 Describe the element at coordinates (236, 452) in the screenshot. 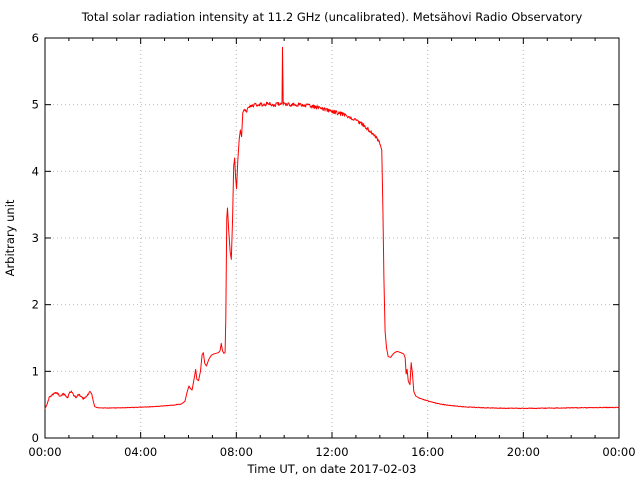

I see `x-tick-label: 08:00` at that location.